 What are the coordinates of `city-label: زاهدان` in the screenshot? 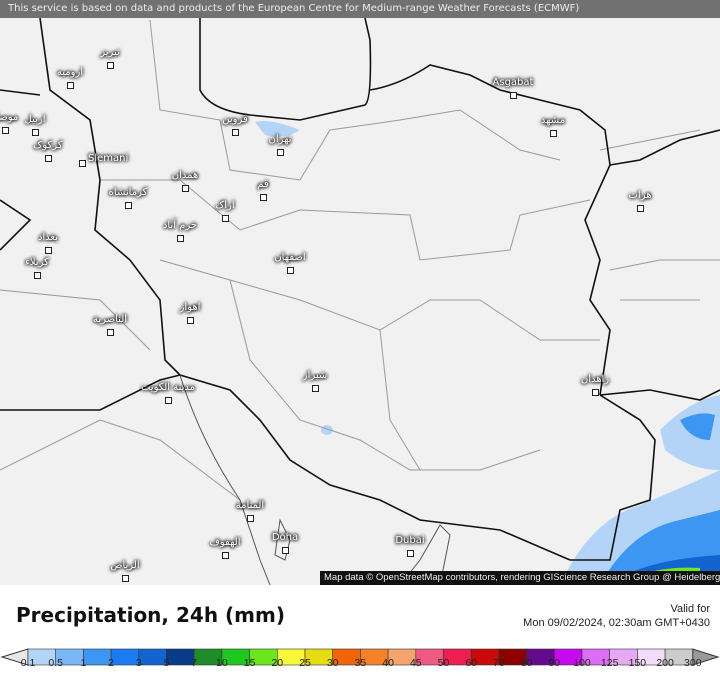 It's located at (595, 379).